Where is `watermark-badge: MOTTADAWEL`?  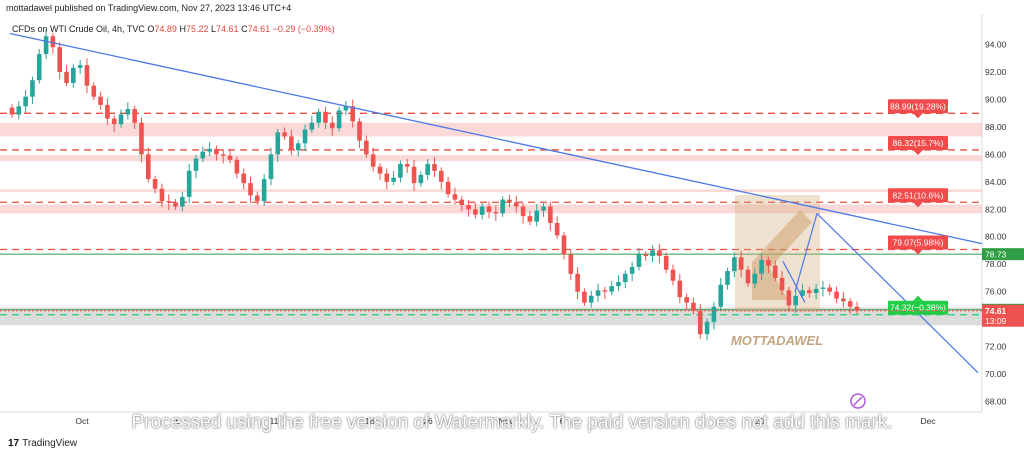
watermark-badge: MOTTADAWEL is located at coordinates (777, 340).